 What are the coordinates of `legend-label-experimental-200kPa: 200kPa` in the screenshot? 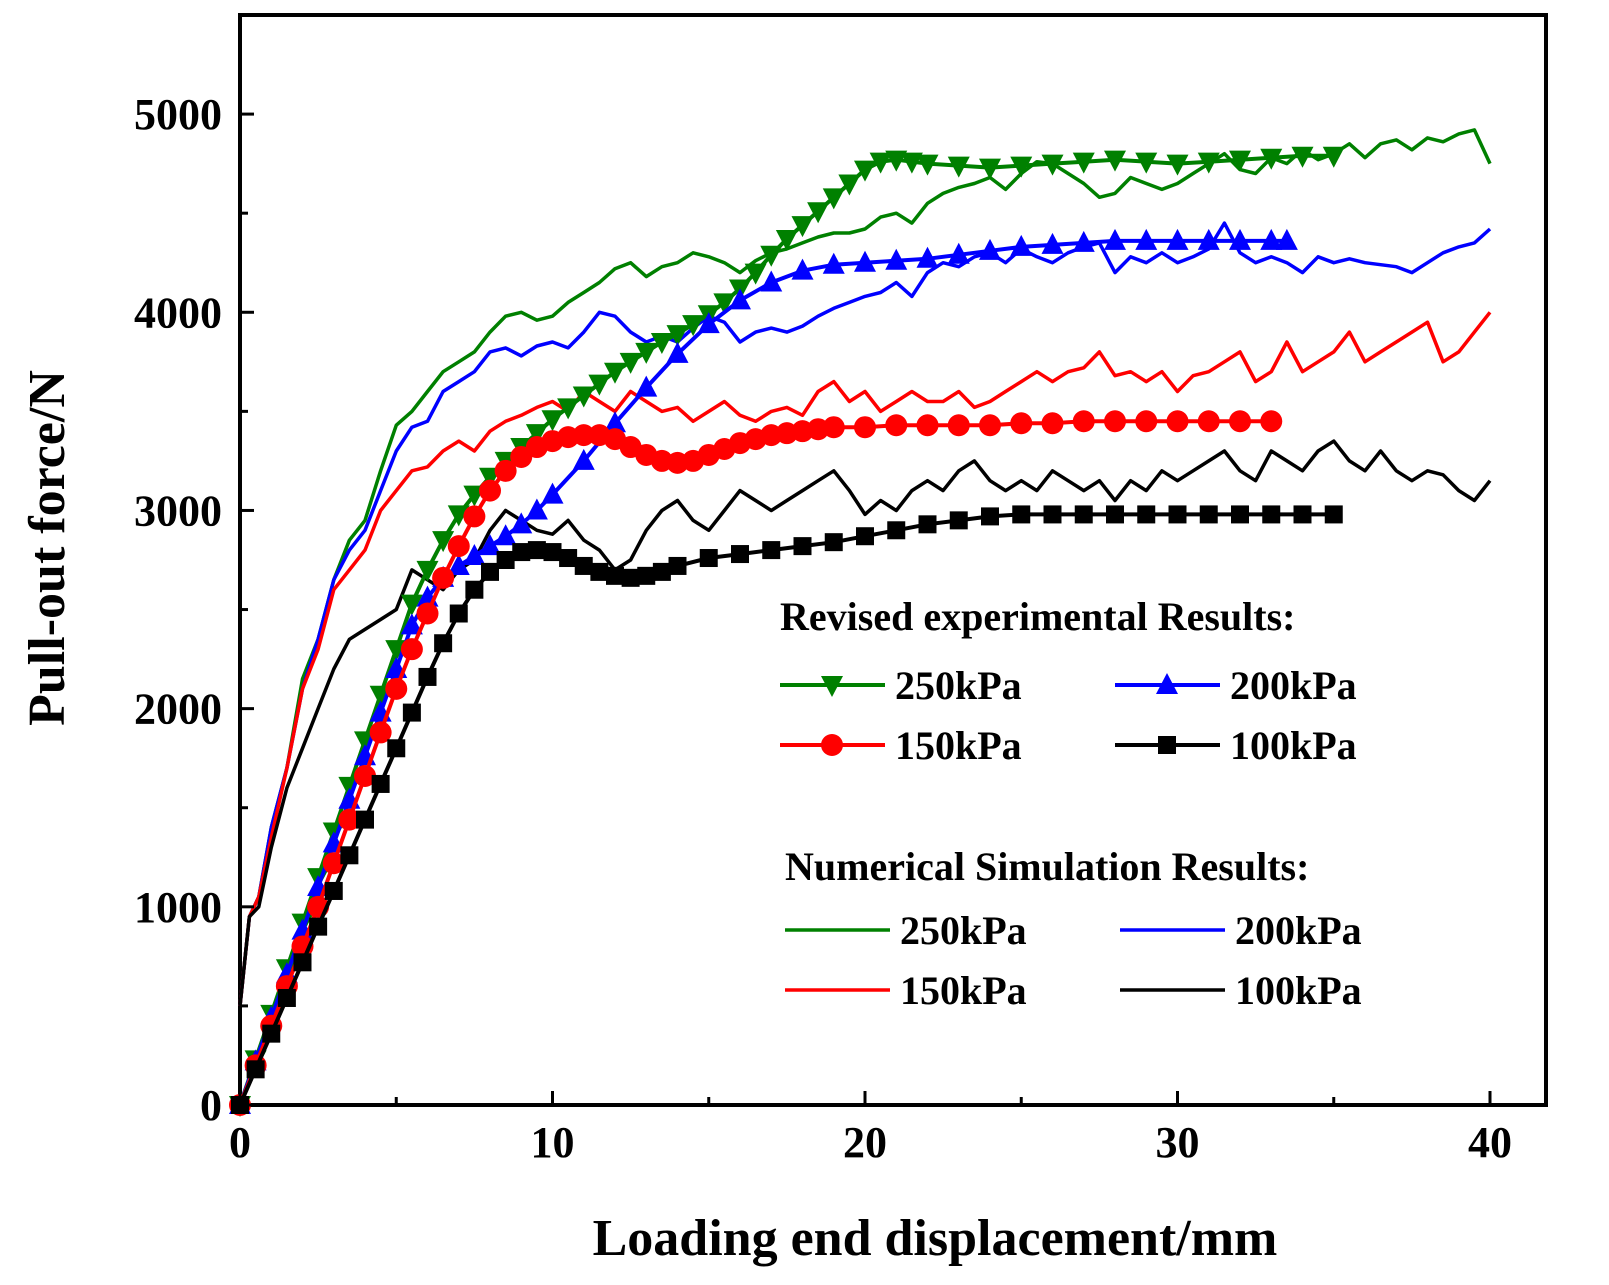 It's located at (1293, 685).